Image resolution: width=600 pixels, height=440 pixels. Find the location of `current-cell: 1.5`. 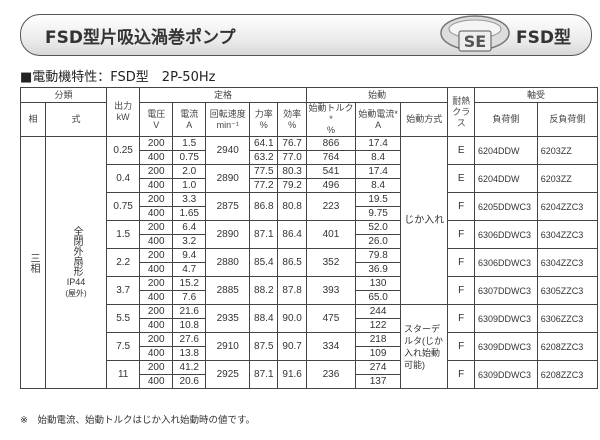

current-cell: 1.5 is located at coordinates (189, 143).